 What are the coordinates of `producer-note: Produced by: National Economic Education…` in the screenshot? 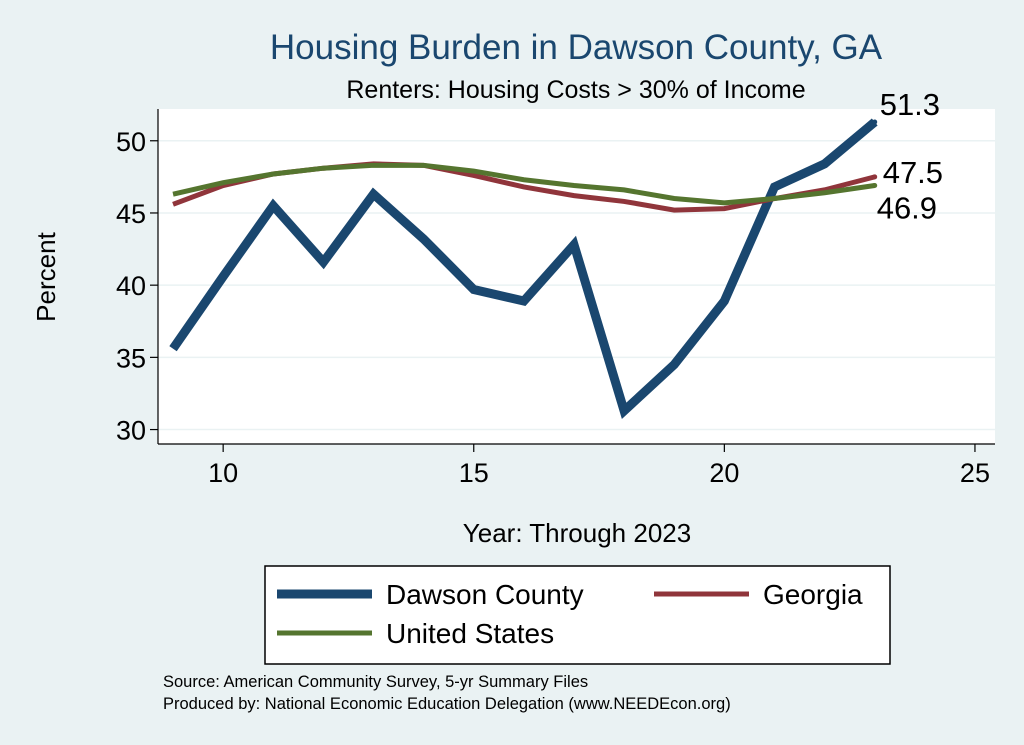 It's located at (447, 704).